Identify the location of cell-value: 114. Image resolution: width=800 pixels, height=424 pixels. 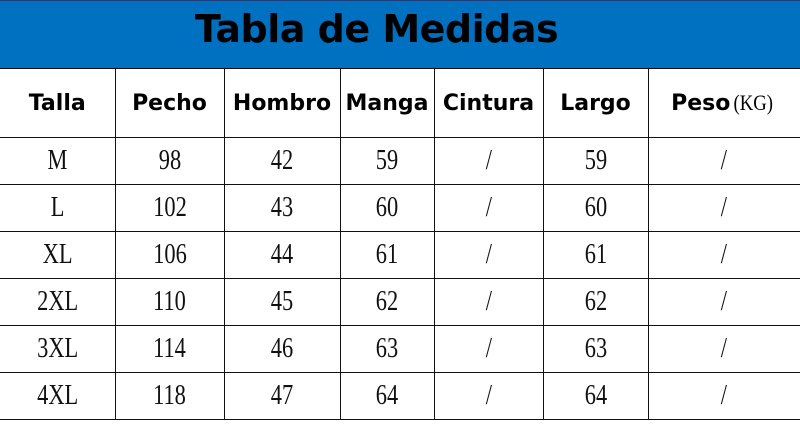
(169, 348).